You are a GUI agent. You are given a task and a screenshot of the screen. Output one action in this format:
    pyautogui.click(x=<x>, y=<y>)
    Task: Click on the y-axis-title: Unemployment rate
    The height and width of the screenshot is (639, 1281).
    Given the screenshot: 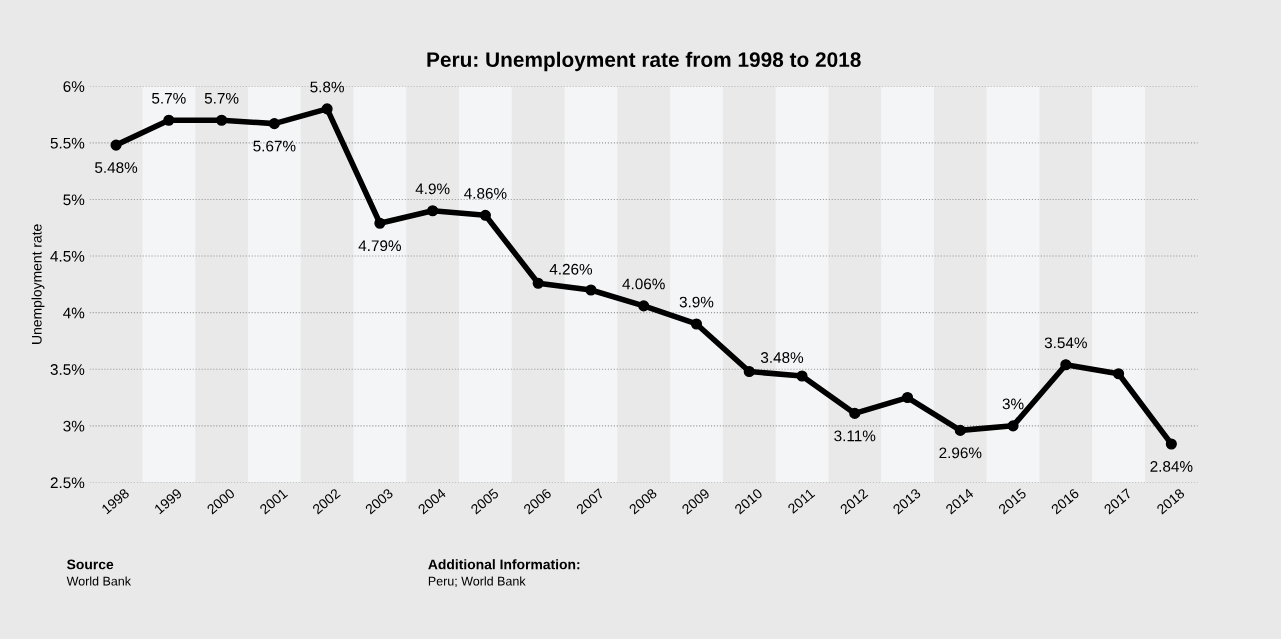 What is the action you would take?
    pyautogui.click(x=38, y=284)
    